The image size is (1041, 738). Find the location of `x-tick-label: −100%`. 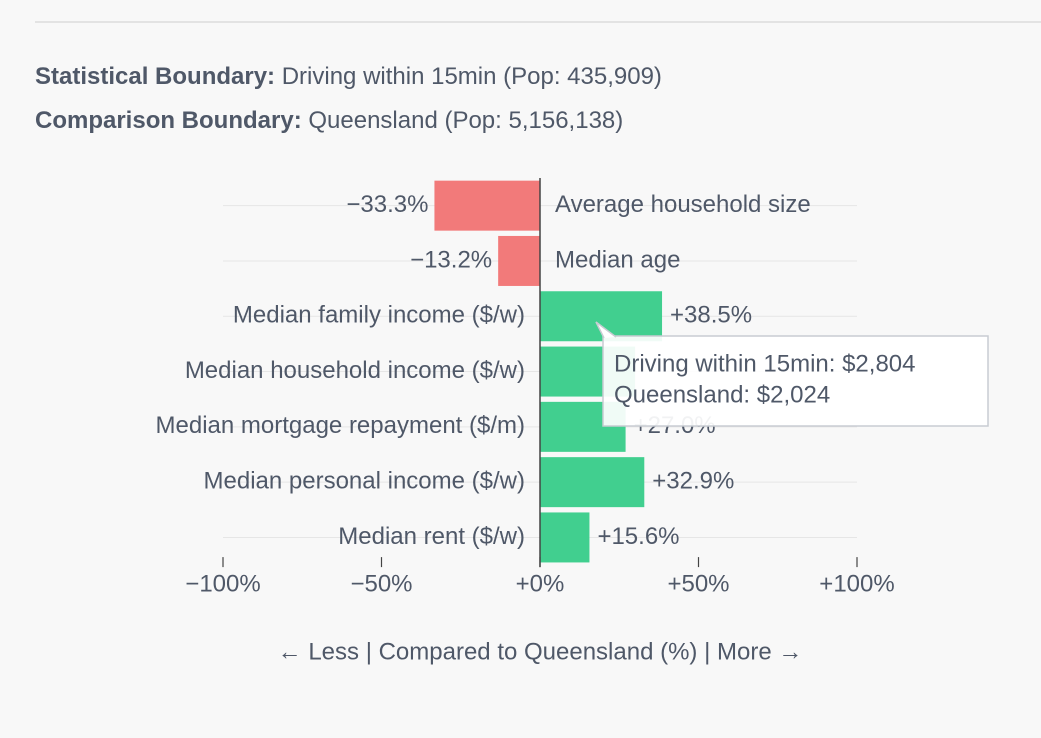

x-tick-label: −100% is located at coordinates (222, 583).